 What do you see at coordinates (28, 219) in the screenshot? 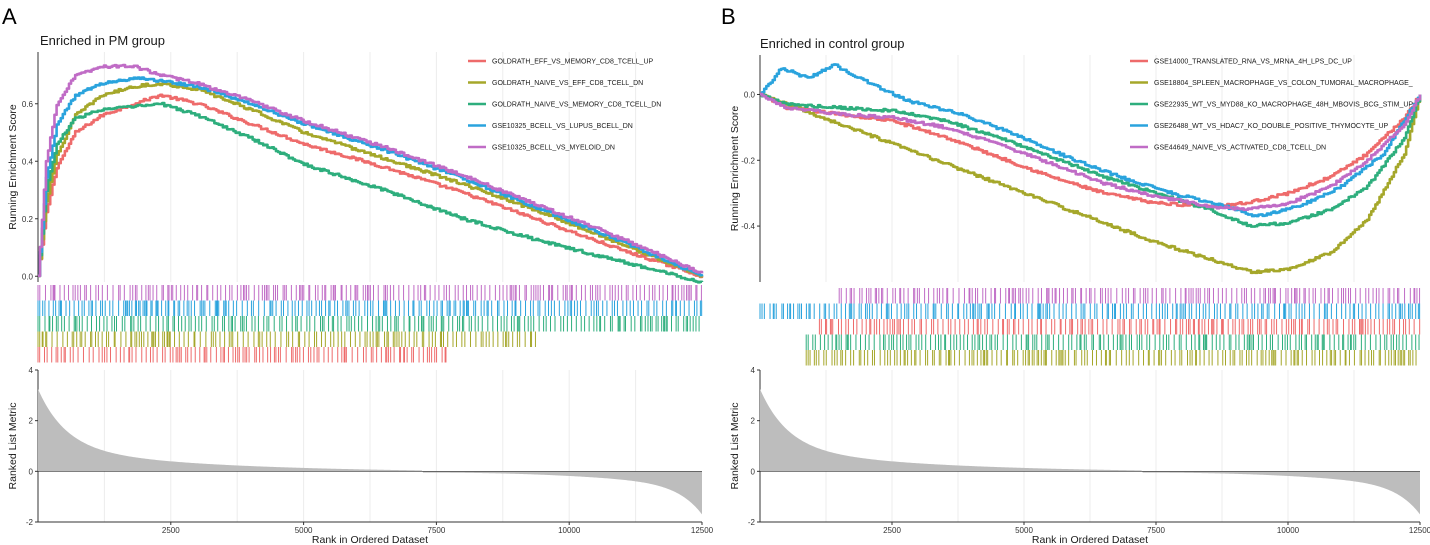
I see `es-y-tick-label: 0.2` at bounding box center [28, 219].